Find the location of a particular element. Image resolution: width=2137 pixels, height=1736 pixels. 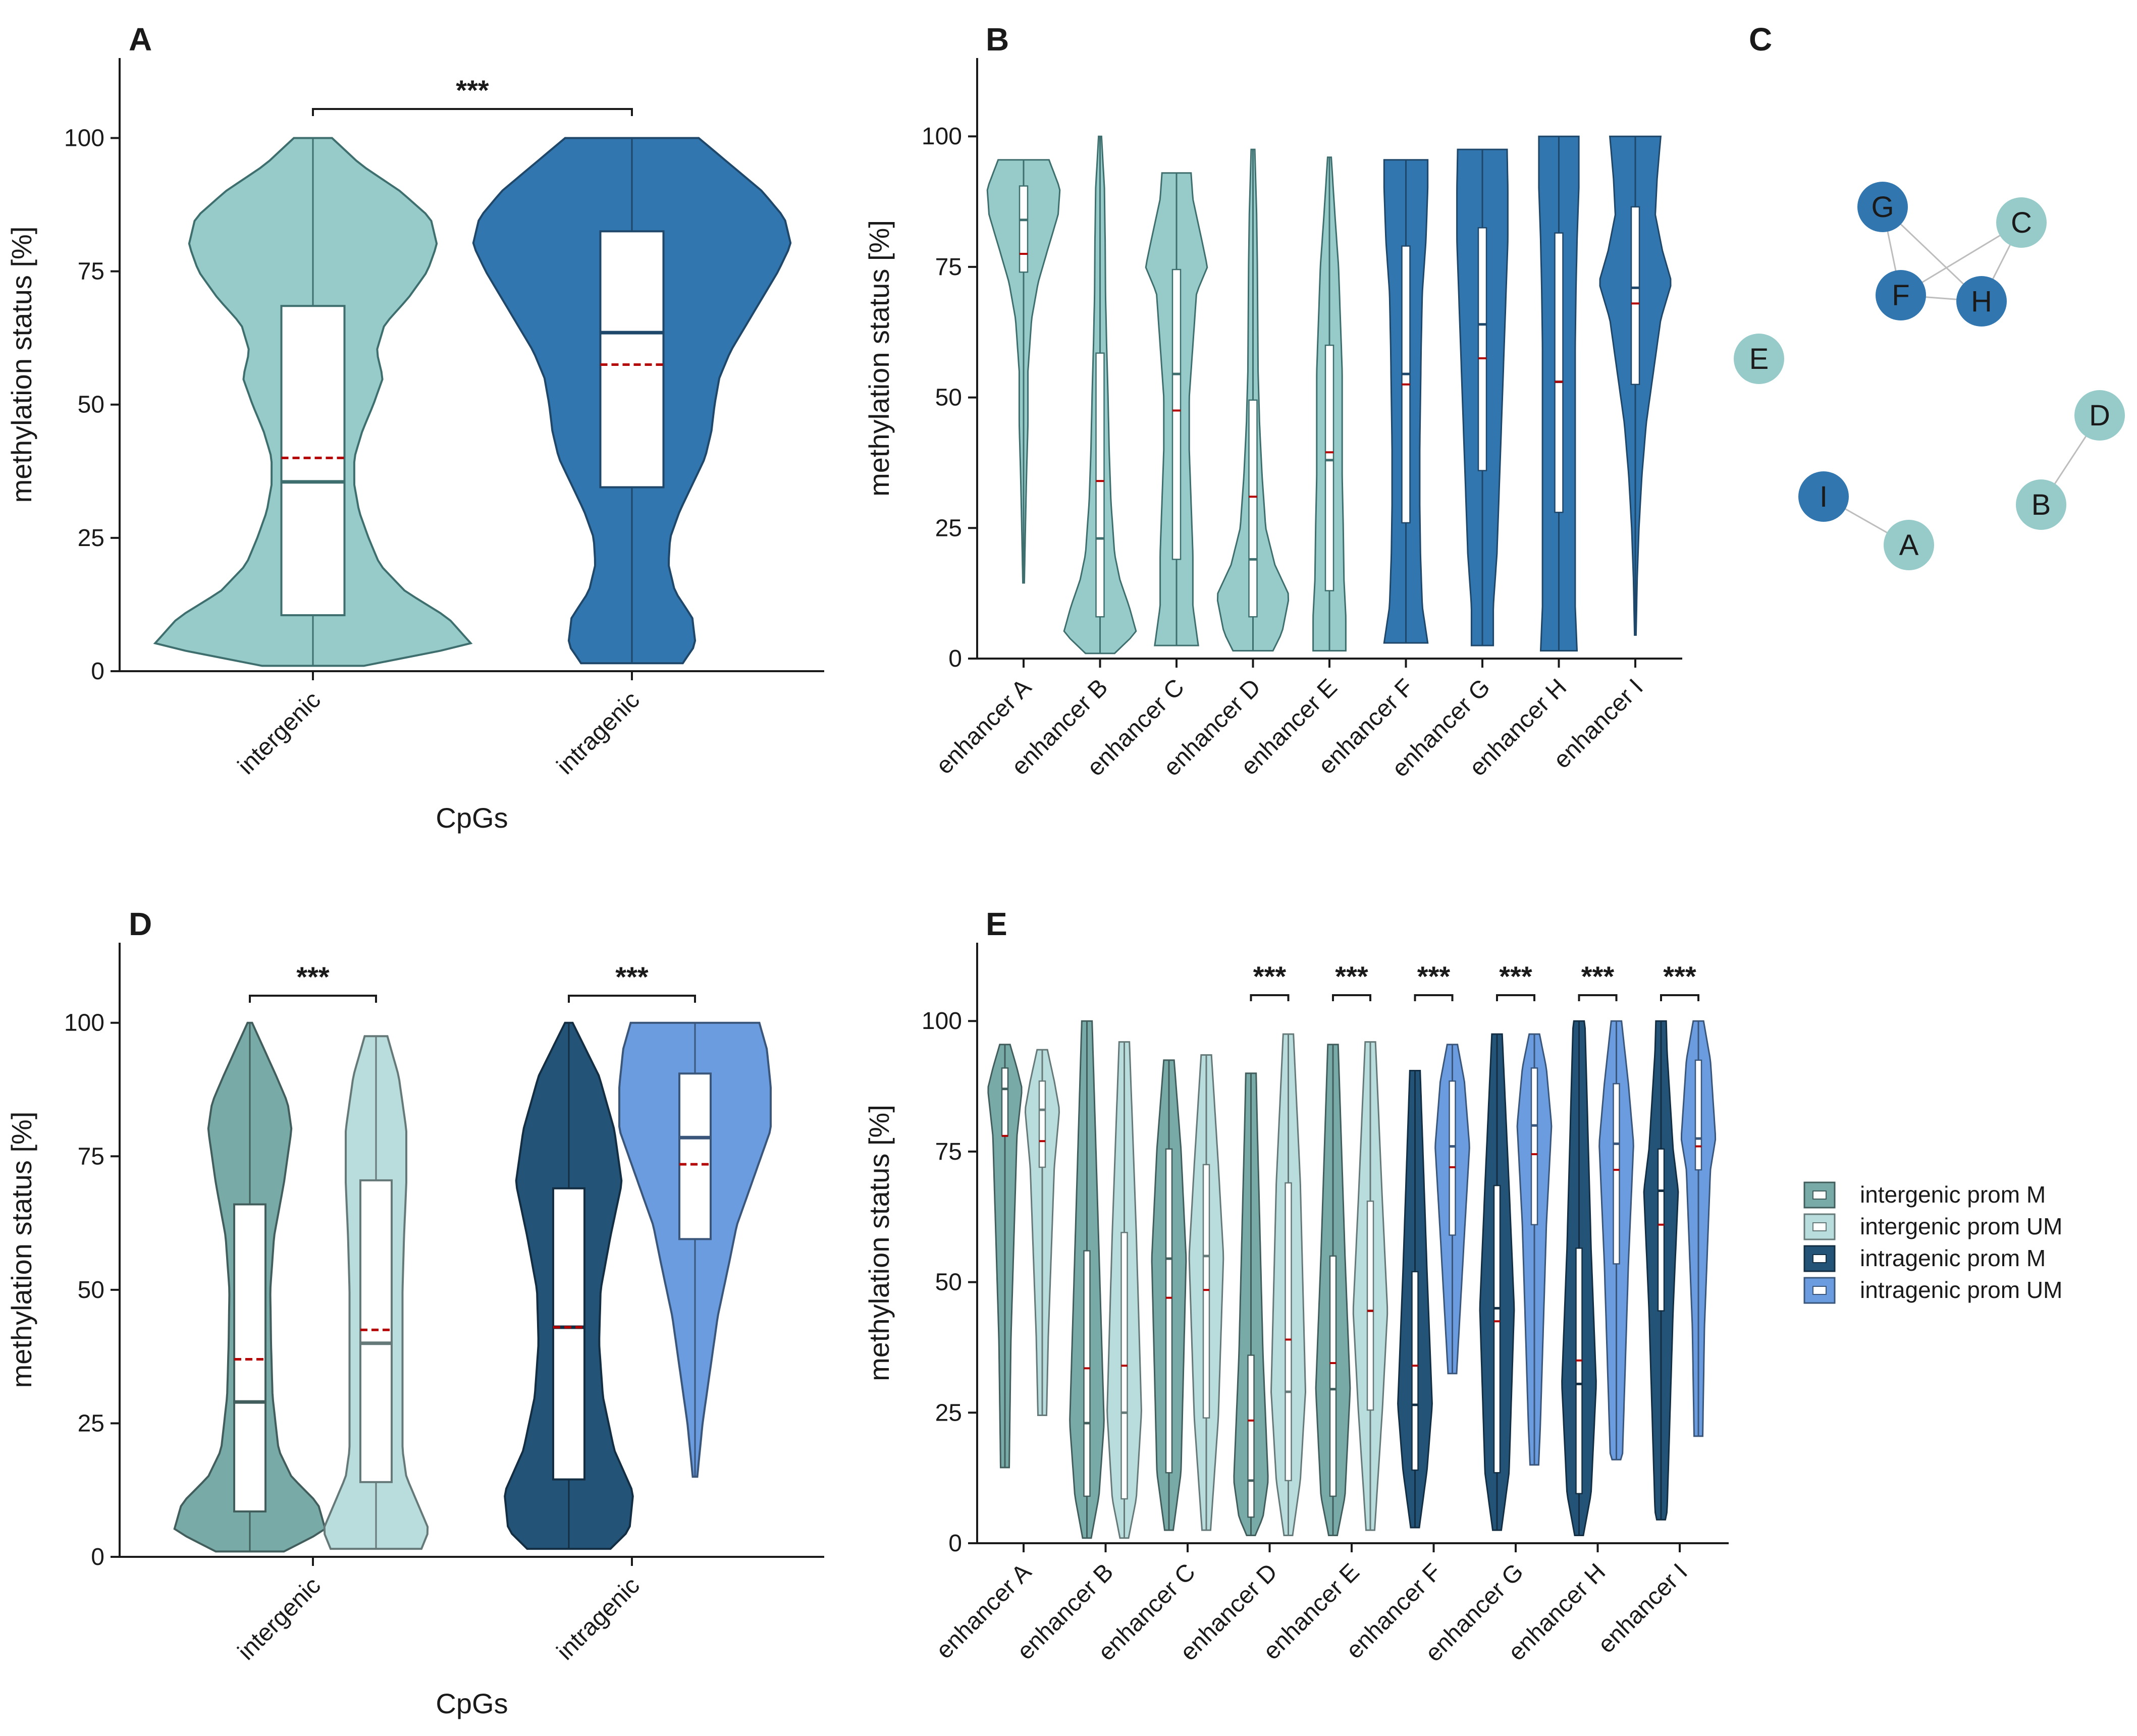

panel-c-node-label-h: H is located at coordinates (1981, 301).